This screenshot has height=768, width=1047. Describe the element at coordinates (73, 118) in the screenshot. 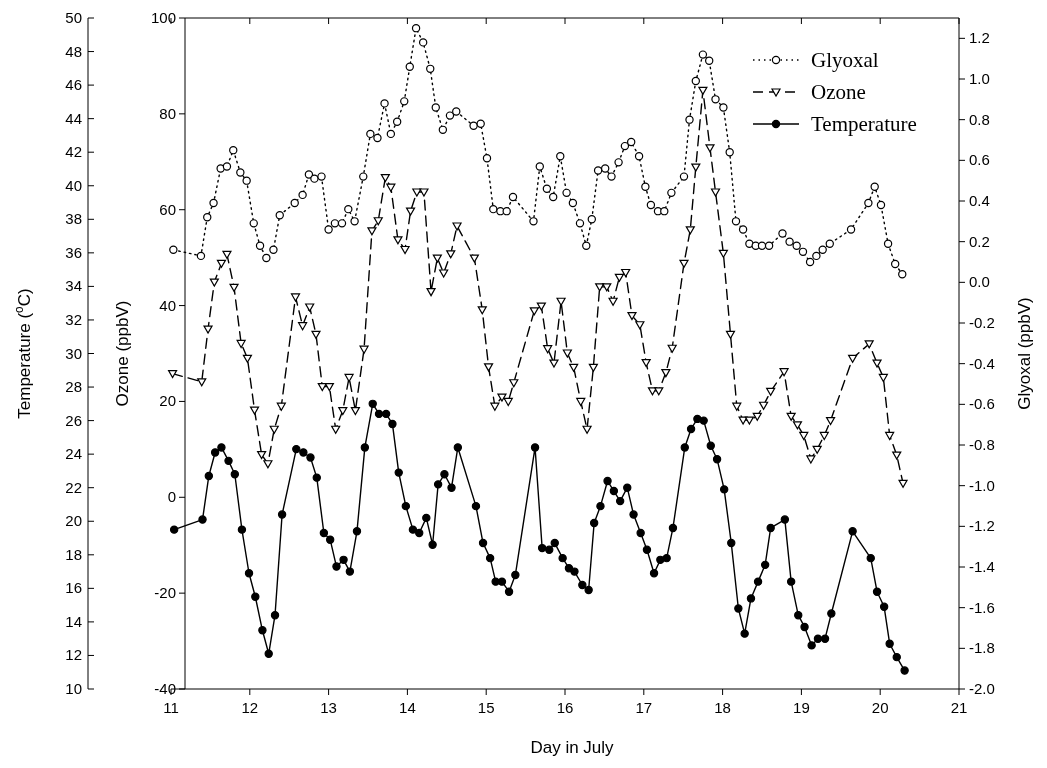

I see `y3-tick-label: 44` at that location.